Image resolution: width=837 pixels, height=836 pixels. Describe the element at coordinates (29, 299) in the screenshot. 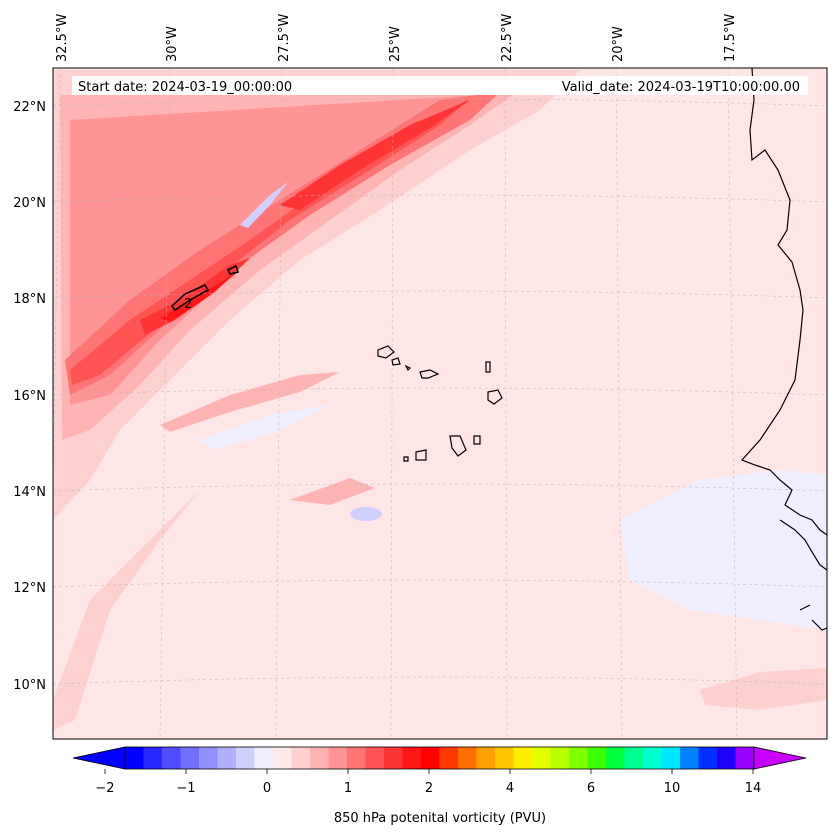

I see `lat-tick-18n: 18°N` at that location.